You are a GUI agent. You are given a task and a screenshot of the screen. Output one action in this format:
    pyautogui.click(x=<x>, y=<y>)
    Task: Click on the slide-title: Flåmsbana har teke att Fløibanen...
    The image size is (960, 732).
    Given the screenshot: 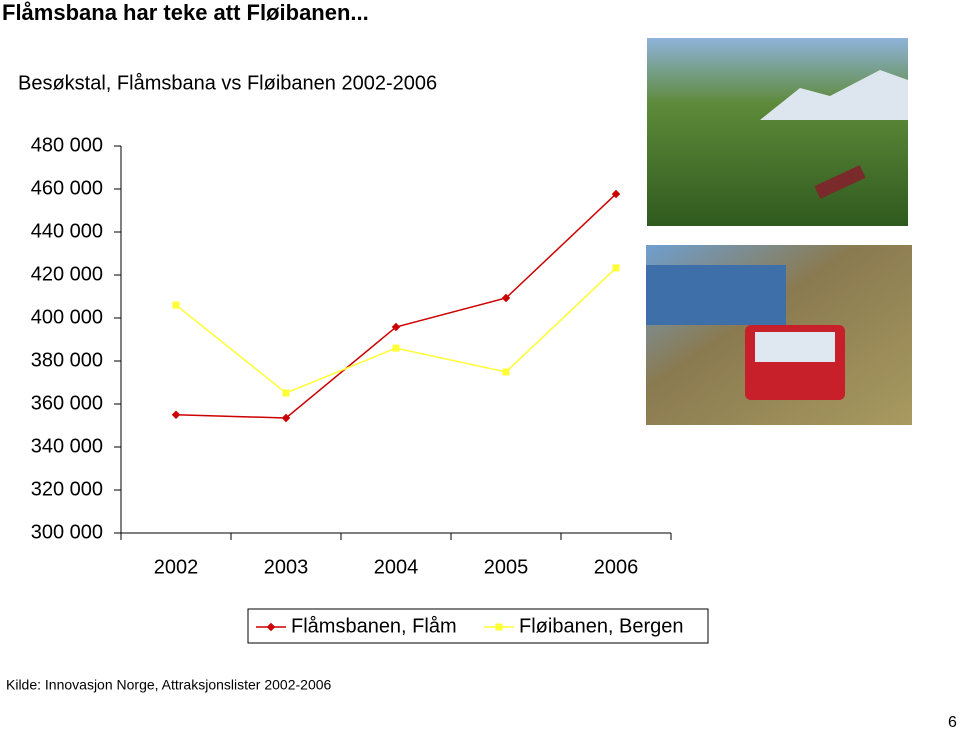 What is the action you would take?
    pyautogui.click(x=185, y=12)
    